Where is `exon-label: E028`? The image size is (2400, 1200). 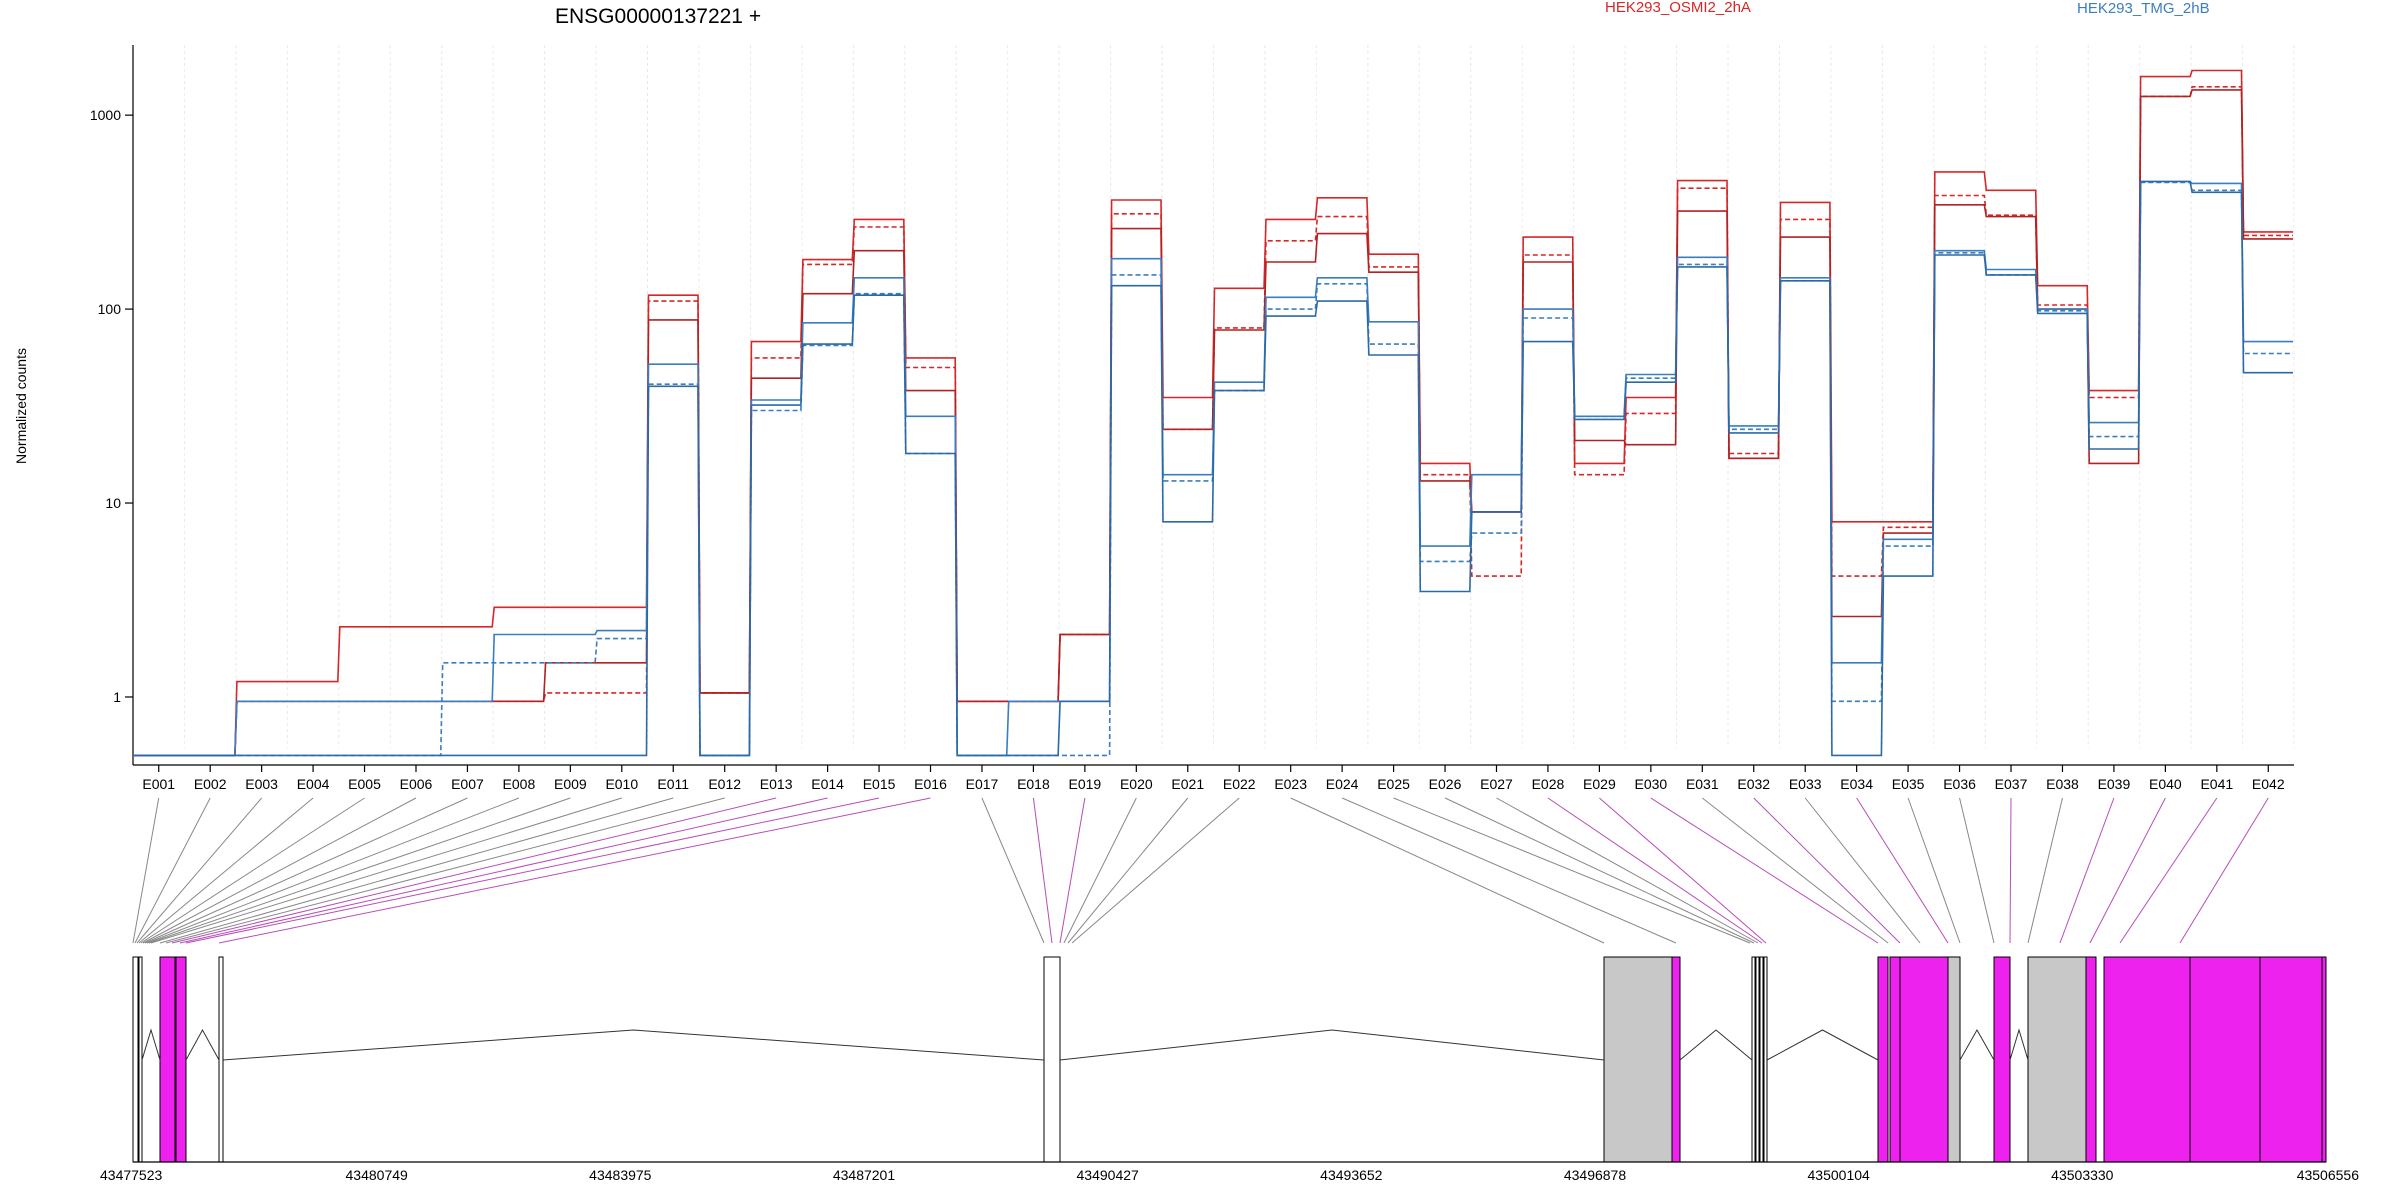
exon-label: E028 is located at coordinates (1548, 784).